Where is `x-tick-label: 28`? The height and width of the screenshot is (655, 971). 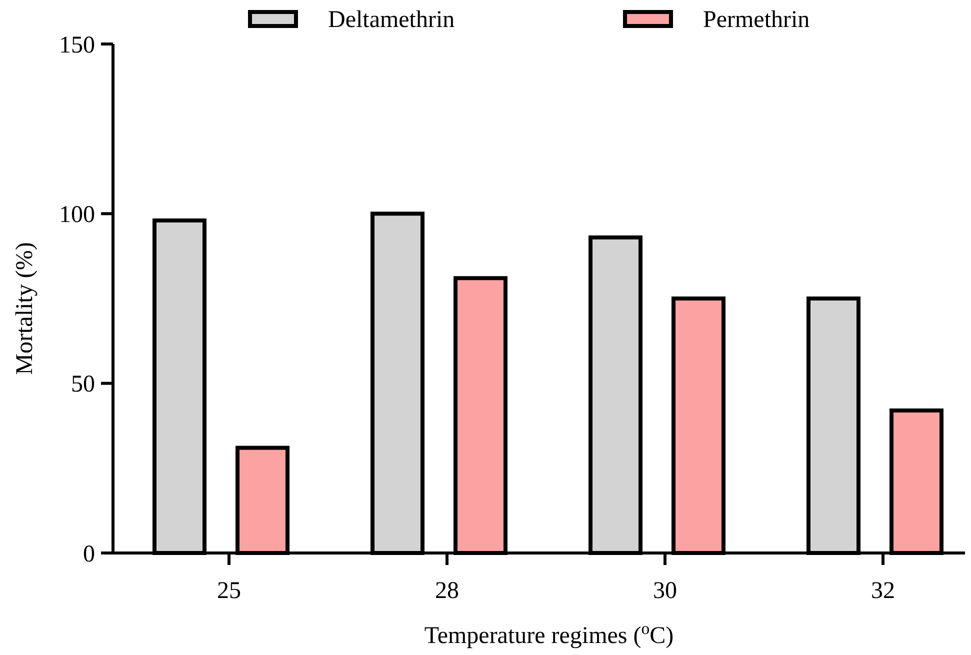 x-tick-label: 28 is located at coordinates (447, 591).